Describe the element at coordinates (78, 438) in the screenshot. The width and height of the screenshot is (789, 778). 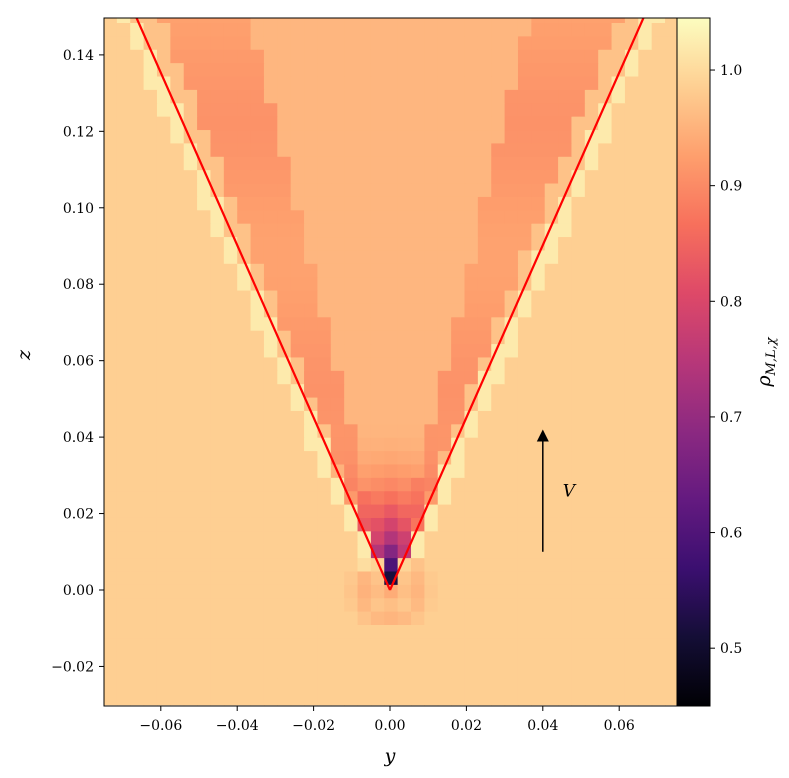
I see `y-tick-label: 0.04` at that location.